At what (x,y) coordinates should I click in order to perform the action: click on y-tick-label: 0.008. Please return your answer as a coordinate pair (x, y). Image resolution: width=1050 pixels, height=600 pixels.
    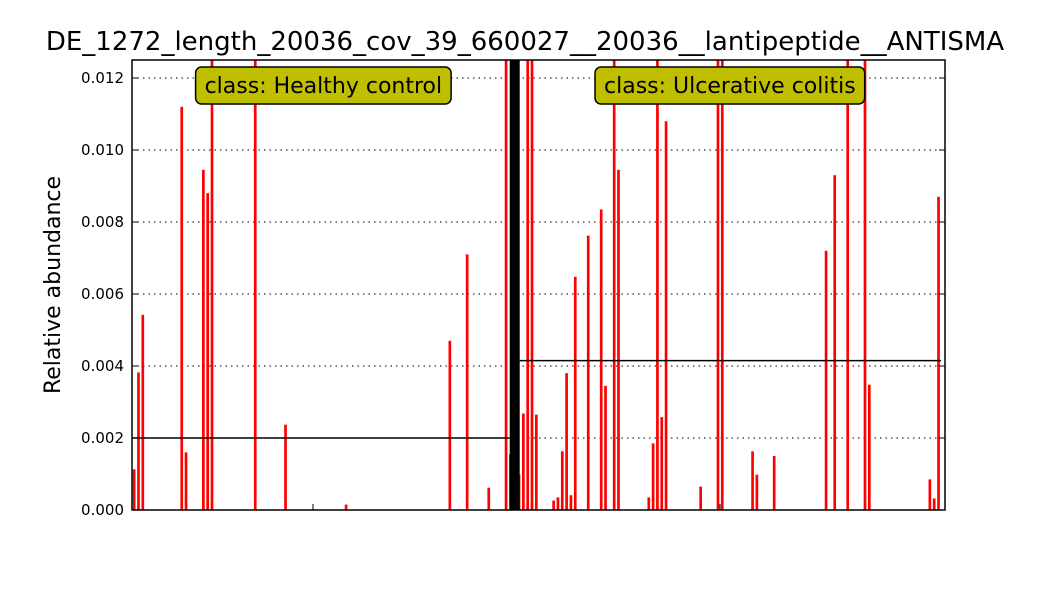
    Looking at the image, I should click on (102, 222).